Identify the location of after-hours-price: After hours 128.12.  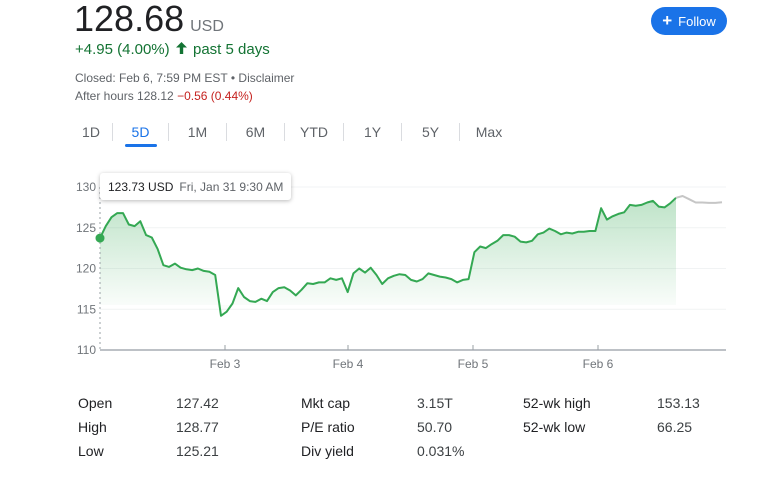
(124, 96).